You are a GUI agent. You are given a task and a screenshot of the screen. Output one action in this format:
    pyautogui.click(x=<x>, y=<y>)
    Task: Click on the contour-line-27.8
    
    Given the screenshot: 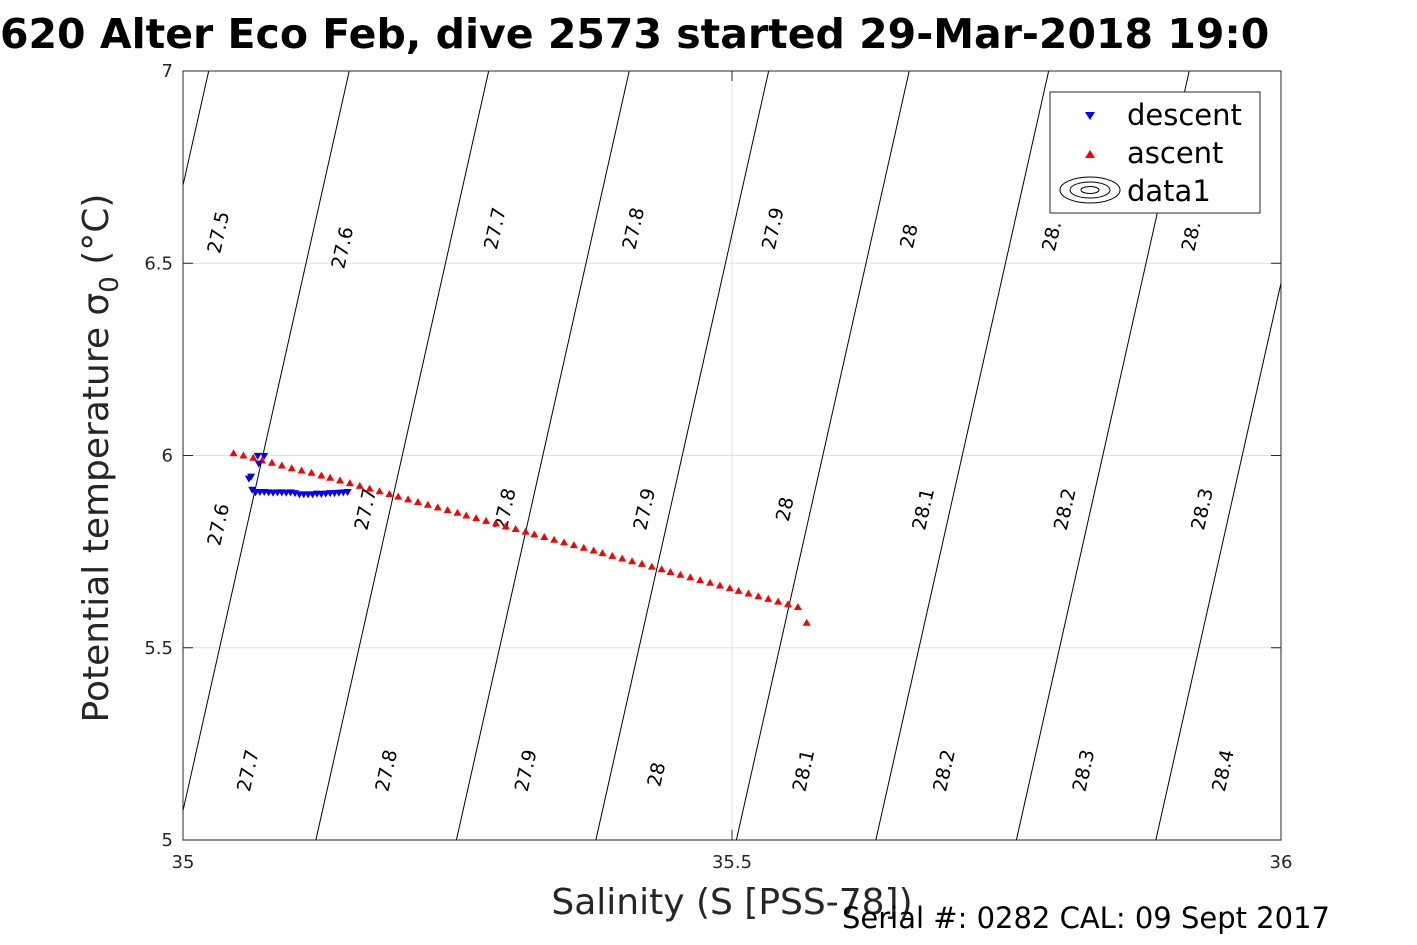 What is the action you would take?
    pyautogui.click(x=542, y=455)
    